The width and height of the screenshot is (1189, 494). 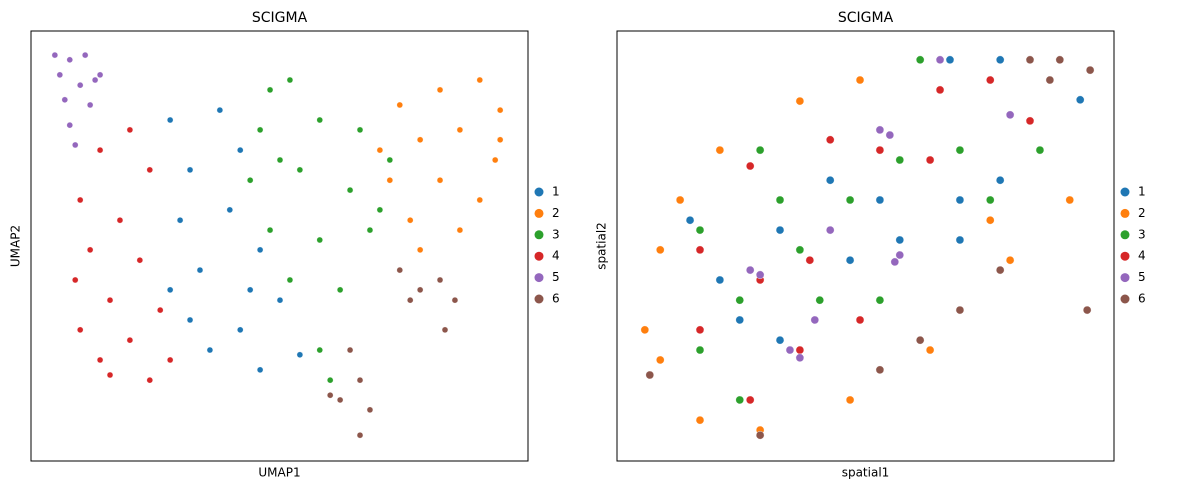 What do you see at coordinates (1142, 192) in the screenshot?
I see `legend-label: 1` at bounding box center [1142, 192].